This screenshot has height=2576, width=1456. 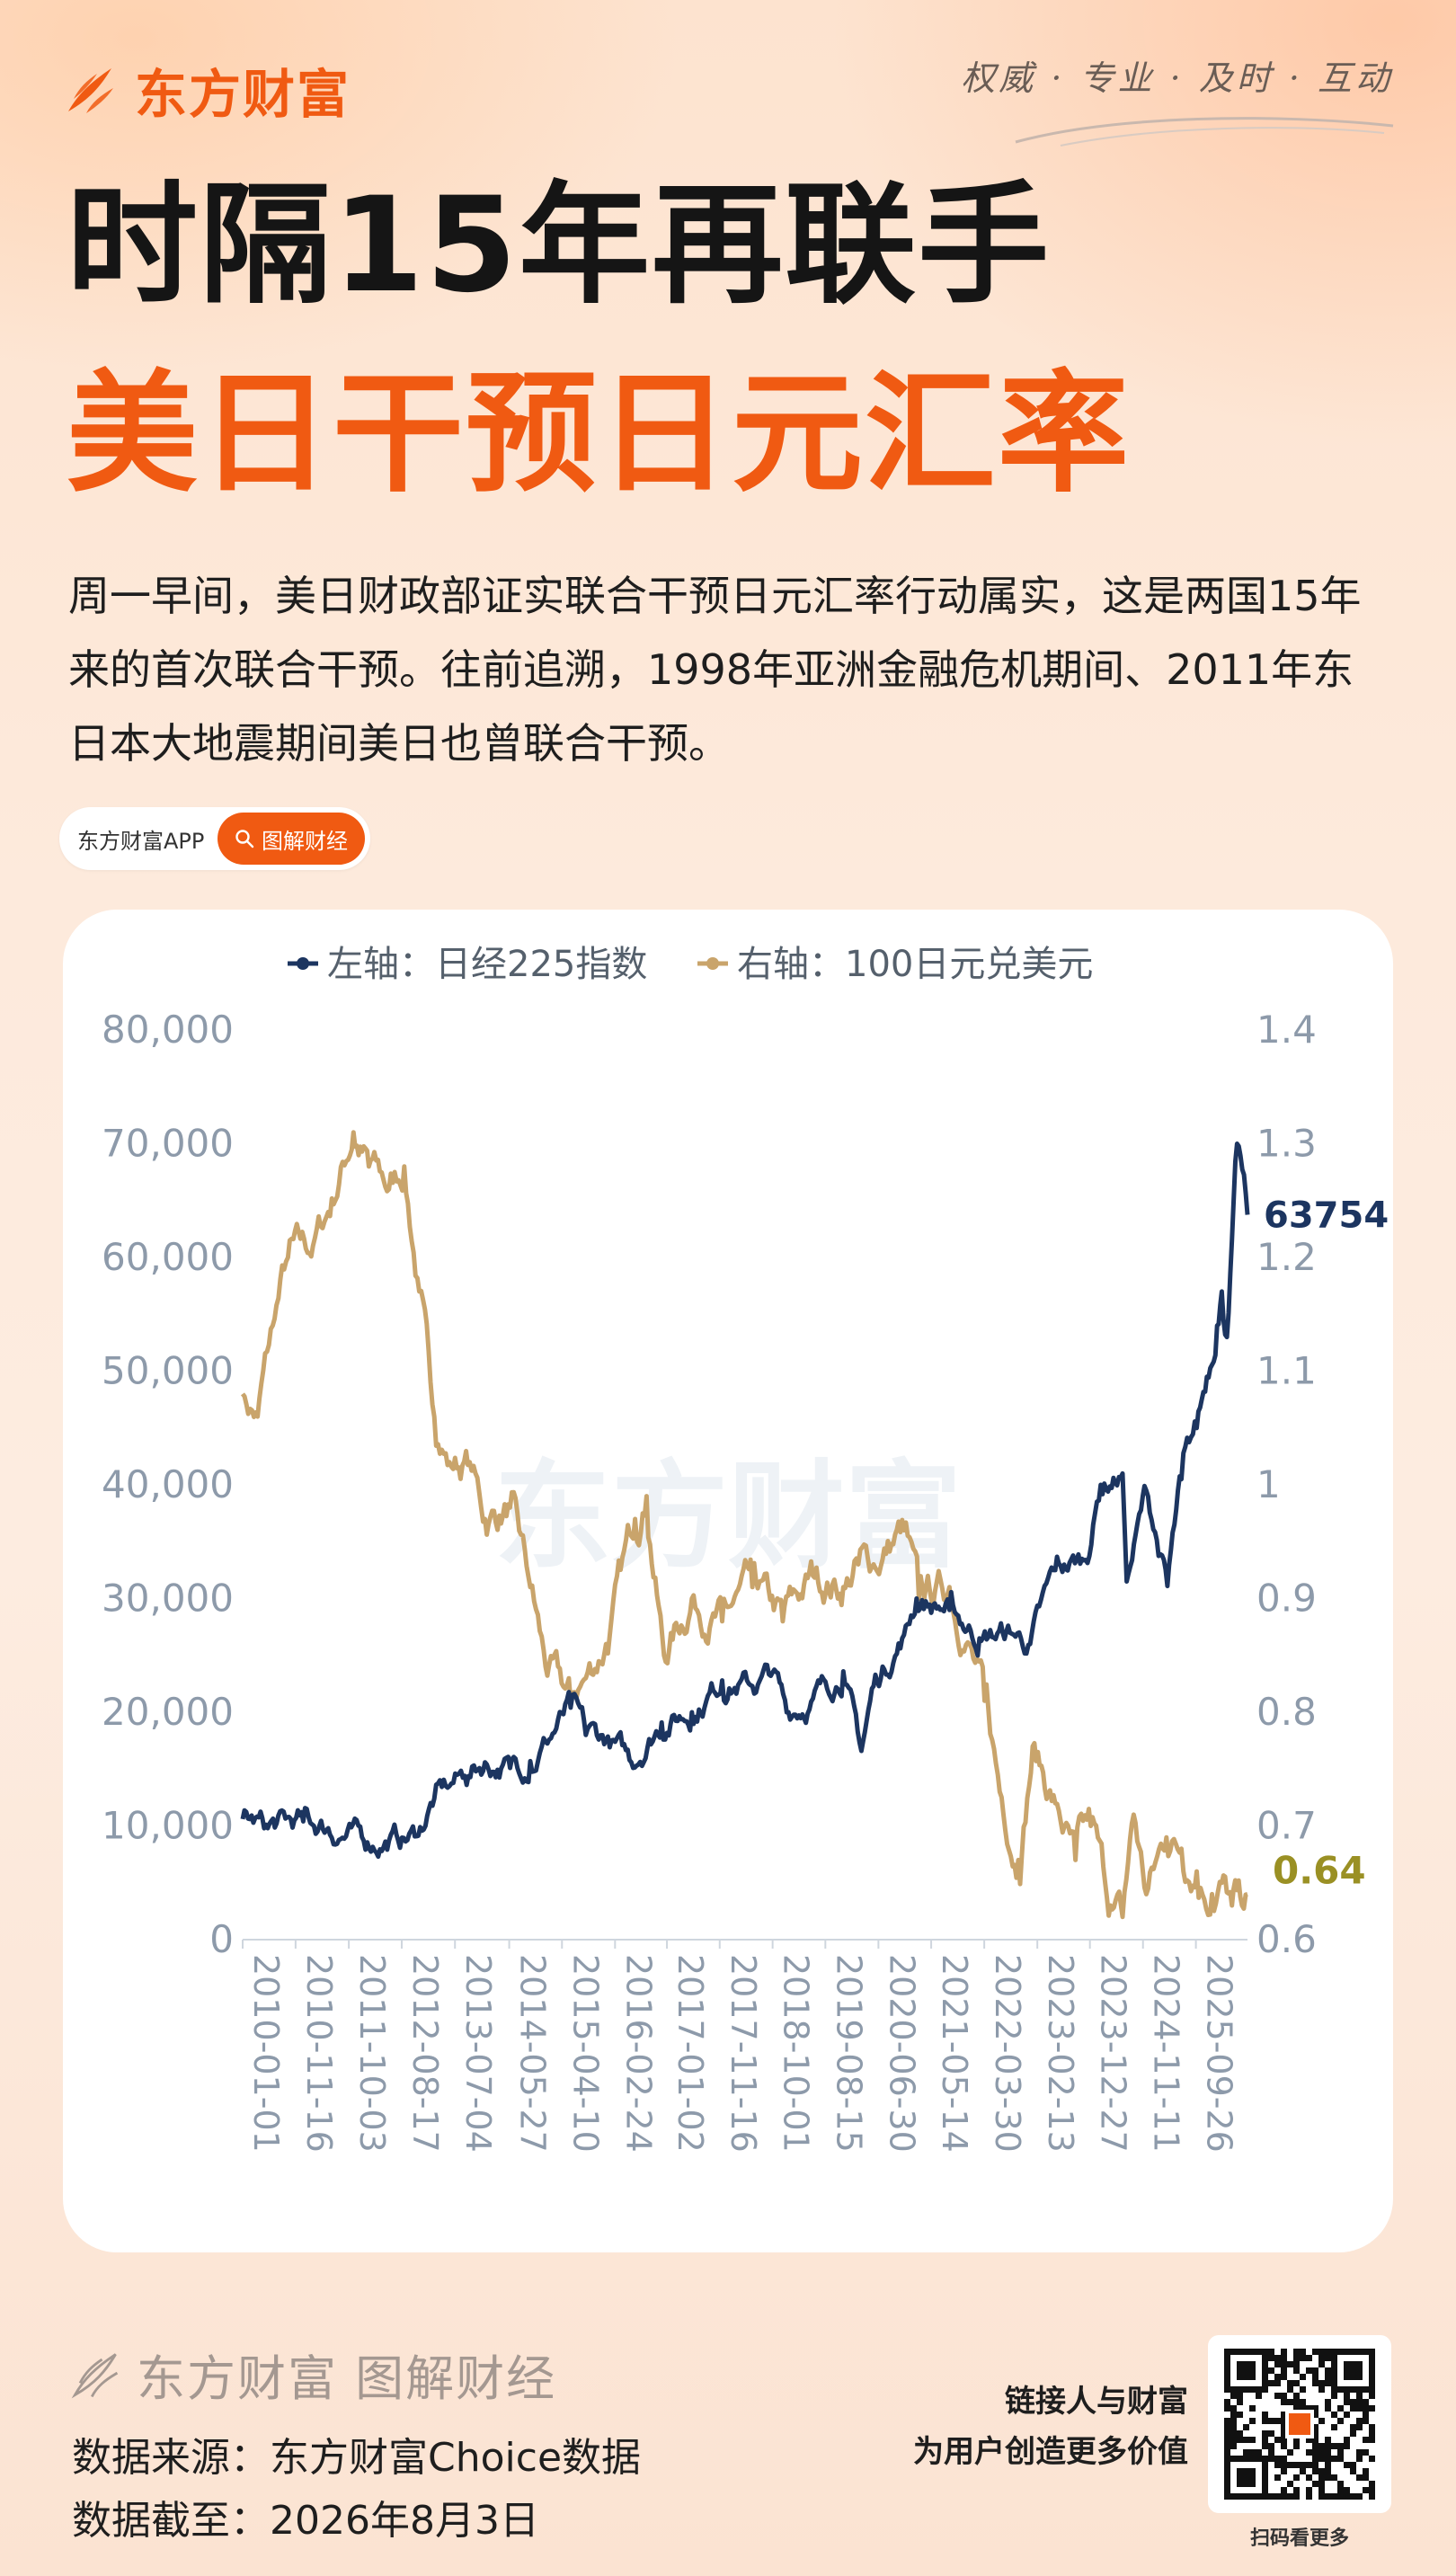 What do you see at coordinates (585, 2053) in the screenshot?
I see `x-tick-label: 2015-04-10` at bounding box center [585, 2053].